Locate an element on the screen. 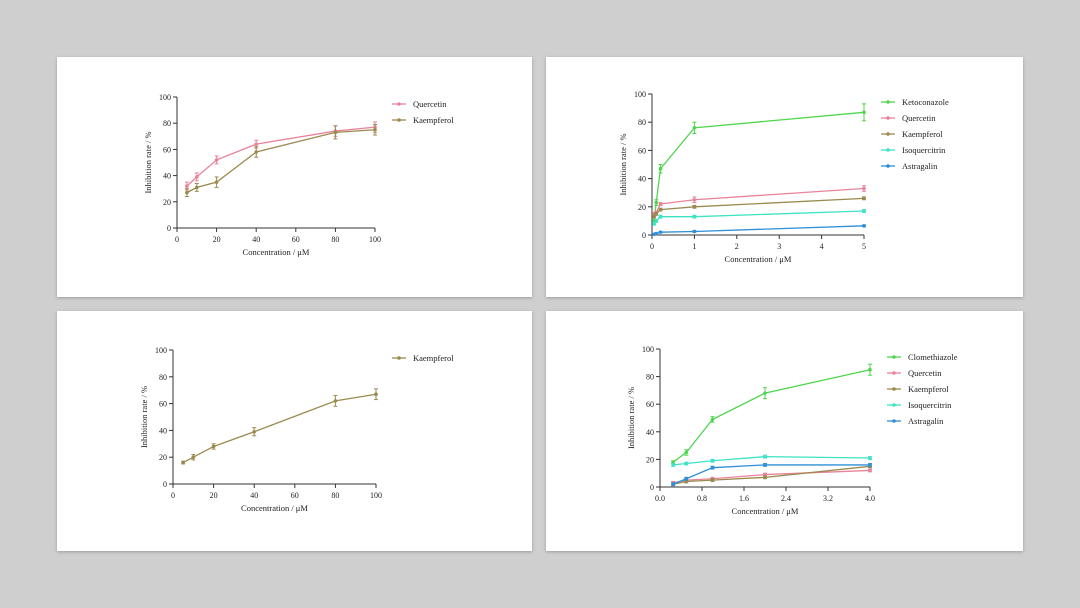 This screenshot has height=608, width=1080. x-tick-label: 2.4 is located at coordinates (786, 498).